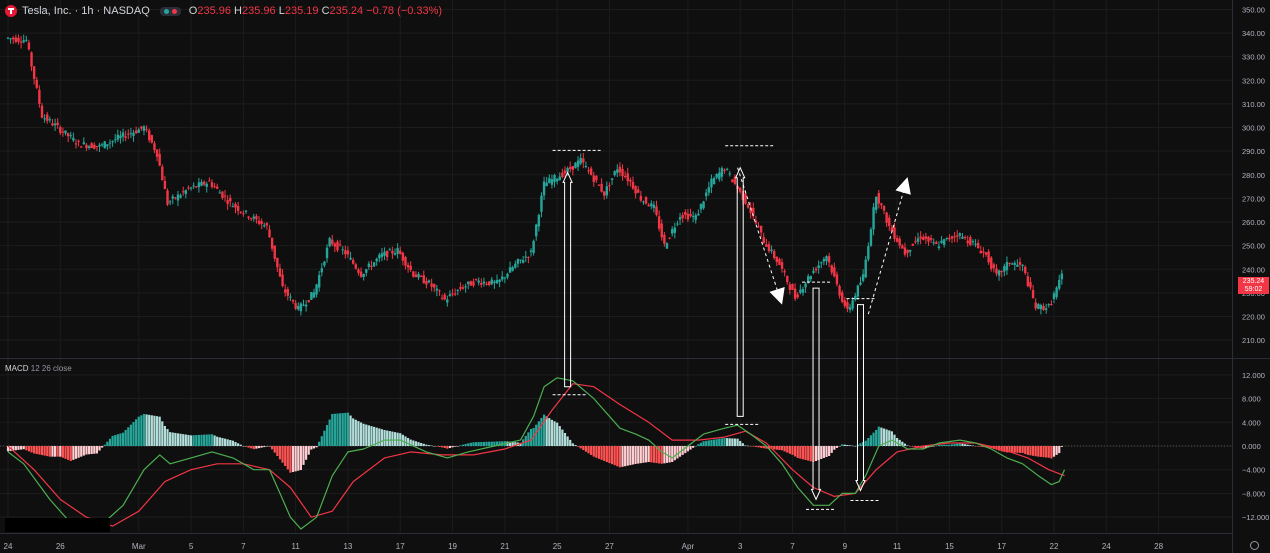 This screenshot has width=1270, height=553. Describe the element at coordinates (1253, 104) in the screenshot. I see `price-tick-label: 310.00` at that location.